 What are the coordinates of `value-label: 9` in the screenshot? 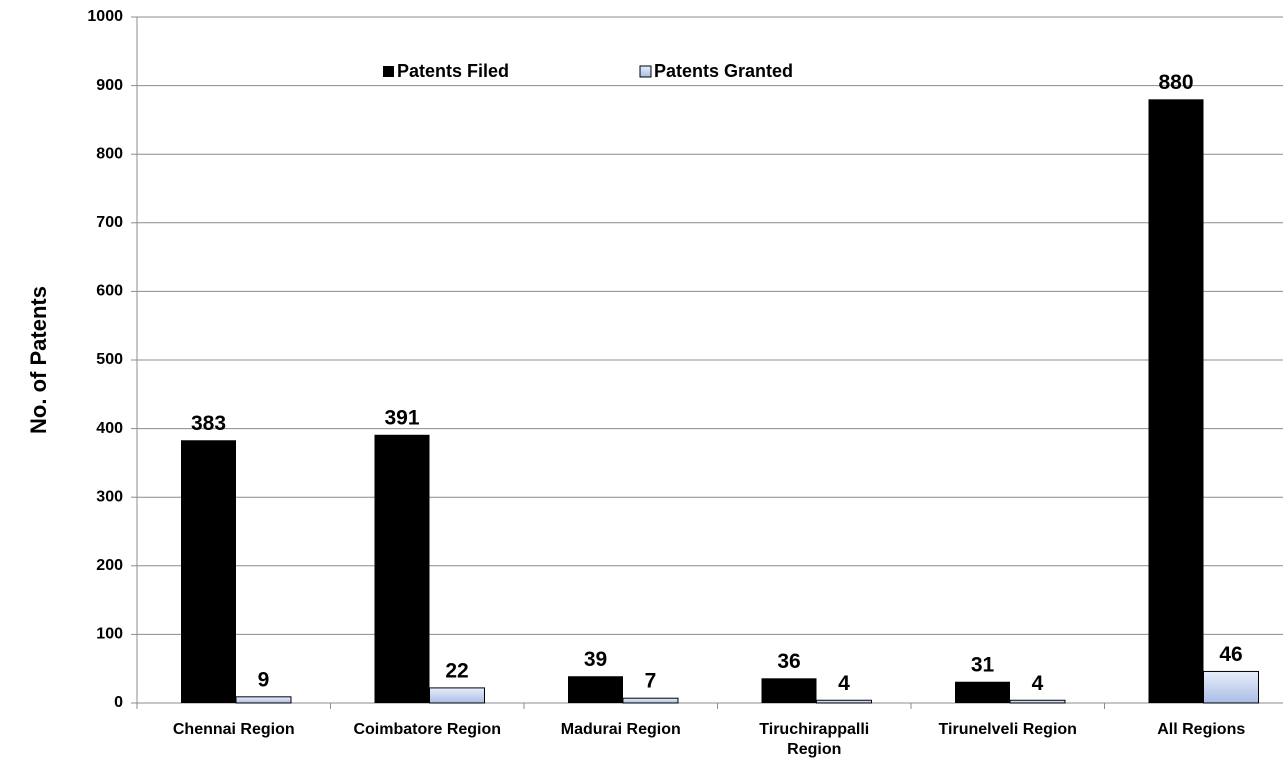 It's located at (264, 679).